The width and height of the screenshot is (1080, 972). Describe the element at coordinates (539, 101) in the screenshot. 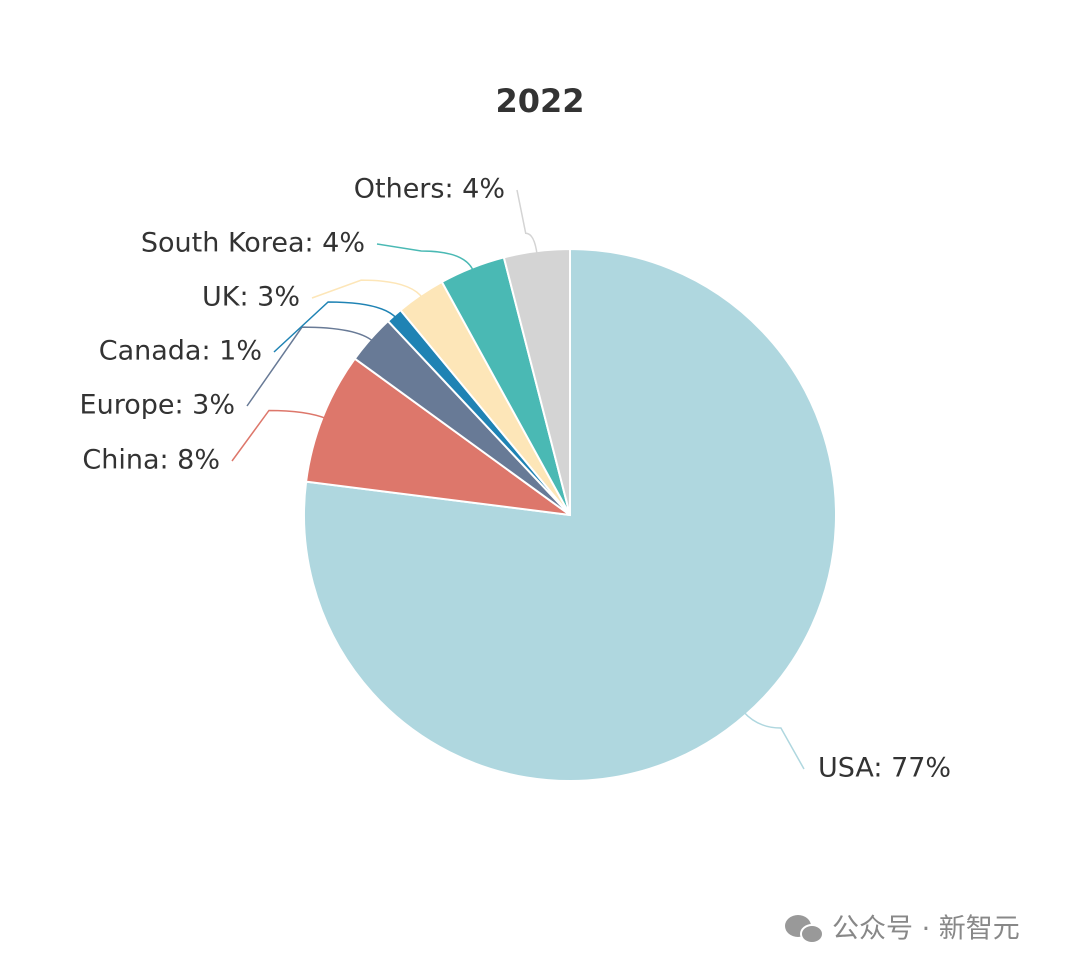

I see `chart-title: 2022` at that location.